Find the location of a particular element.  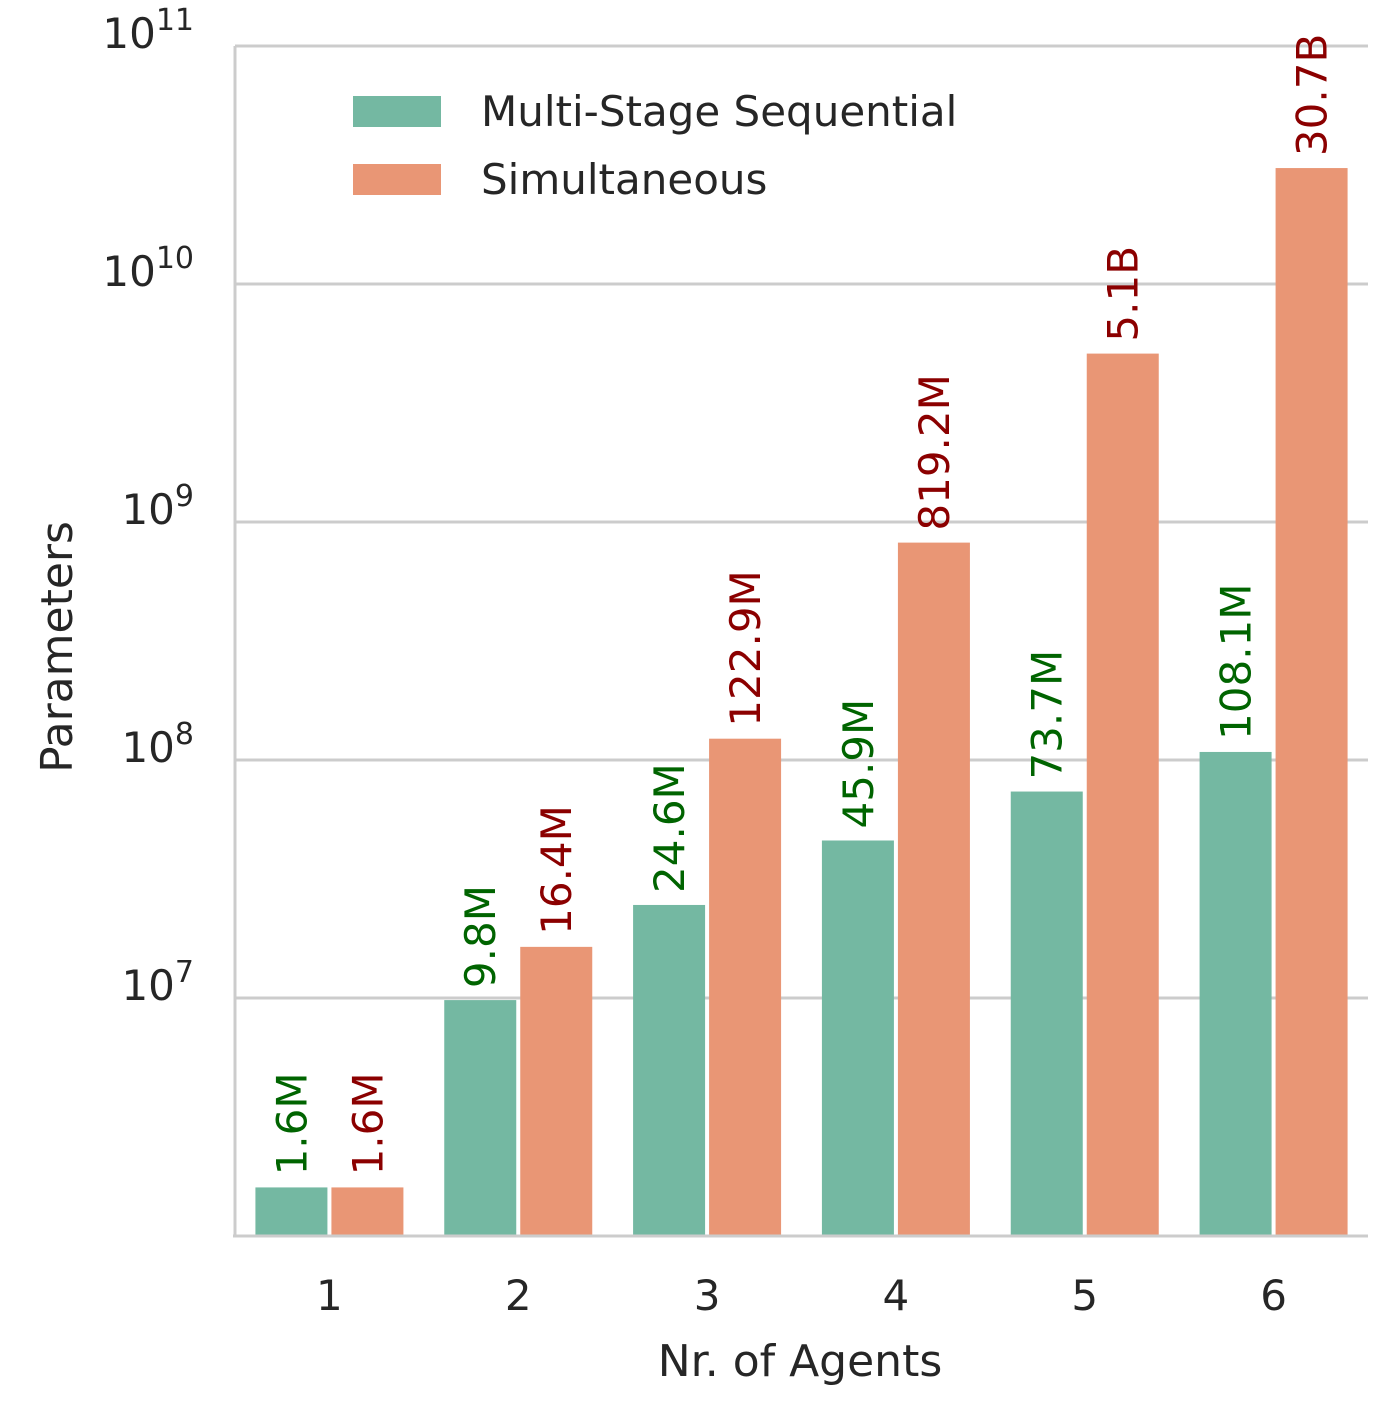

bar-value-label: 122.9M is located at coordinates (745, 648).